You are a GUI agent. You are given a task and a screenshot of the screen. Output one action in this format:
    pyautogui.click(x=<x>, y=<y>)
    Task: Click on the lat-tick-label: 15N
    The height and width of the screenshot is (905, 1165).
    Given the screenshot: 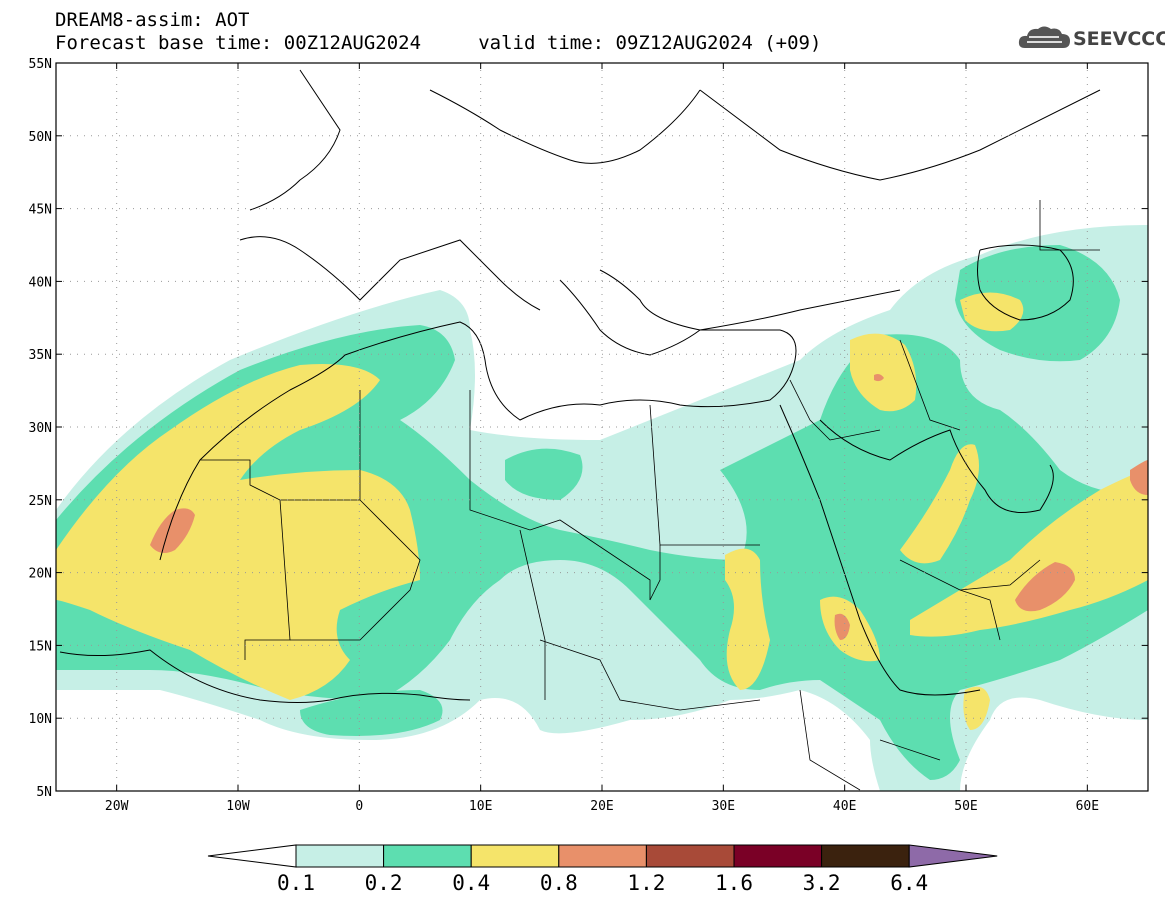 What is the action you would take?
    pyautogui.click(x=40, y=646)
    